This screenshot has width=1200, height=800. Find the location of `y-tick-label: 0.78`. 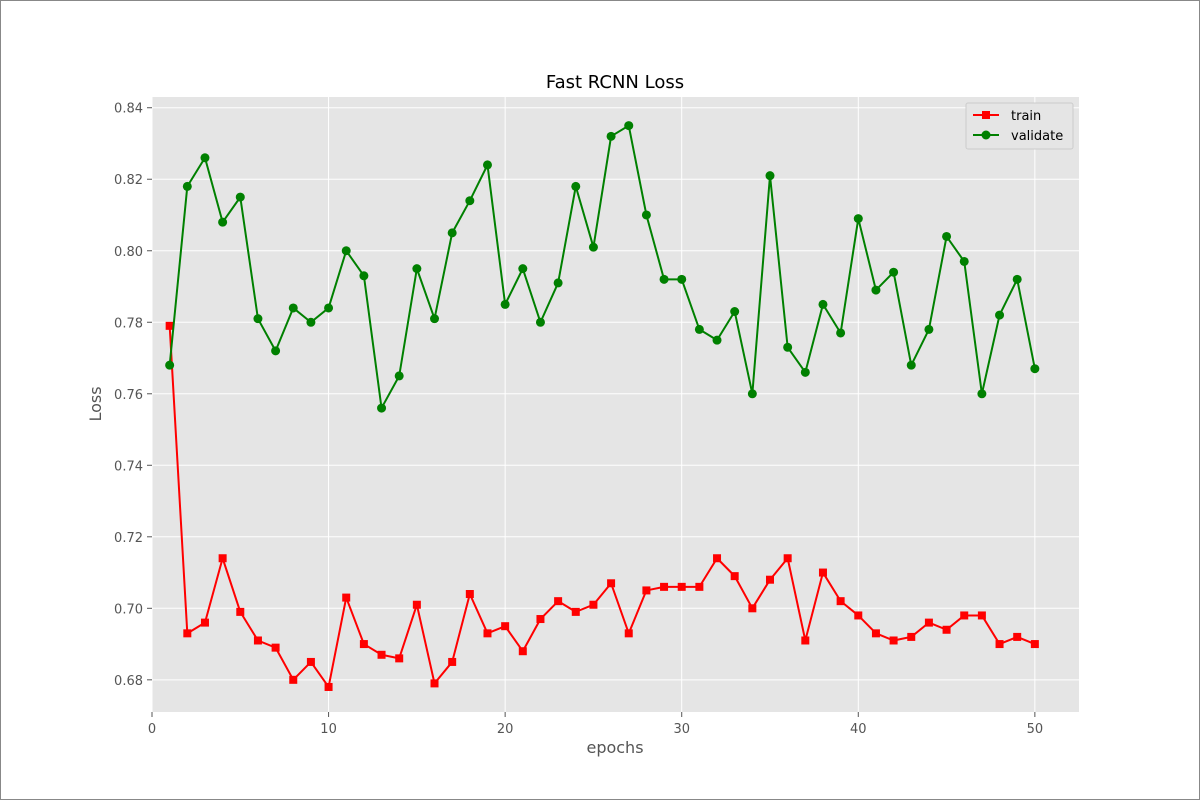

y-tick-label: 0.78 is located at coordinates (128, 323).